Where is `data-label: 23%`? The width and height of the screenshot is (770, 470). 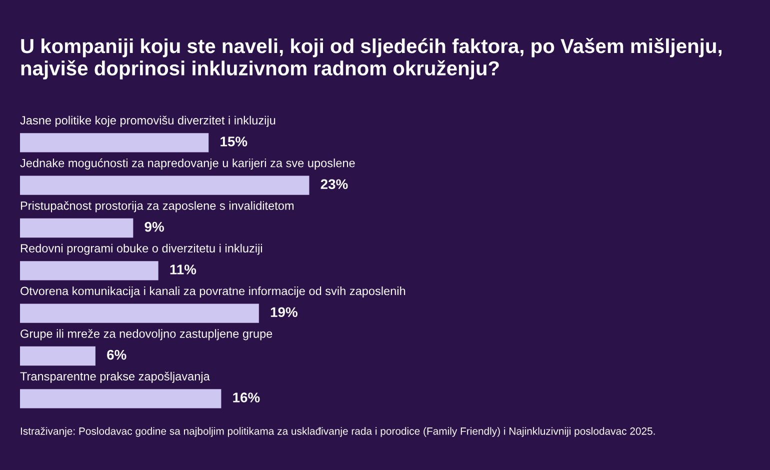
data-label: 23% is located at coordinates (334, 184).